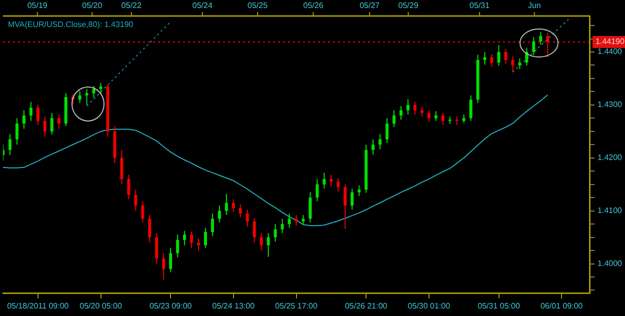 The height and width of the screenshot is (316, 625). Describe the element at coordinates (37, 5) in the screenshot. I see `text: 05/19` at that location.